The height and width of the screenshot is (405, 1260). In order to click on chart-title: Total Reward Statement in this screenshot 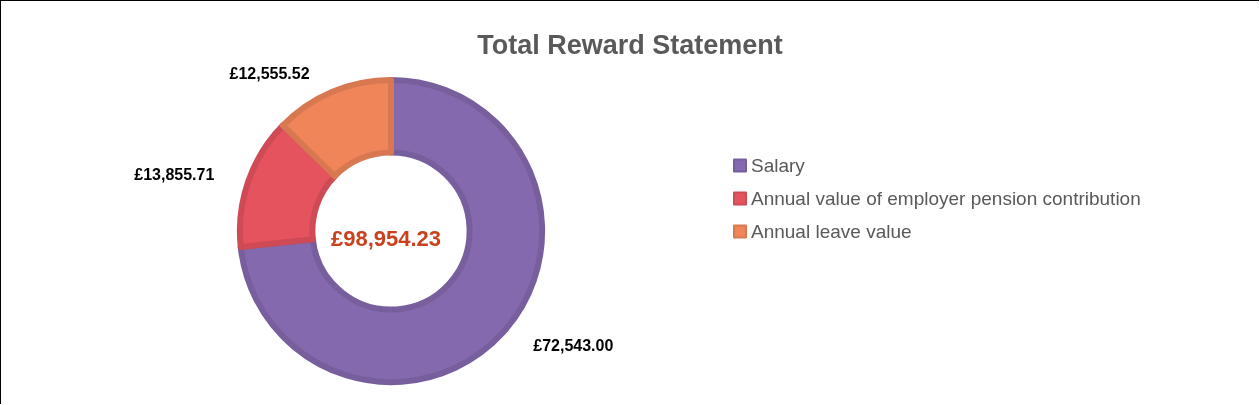, I will do `click(630, 44)`.